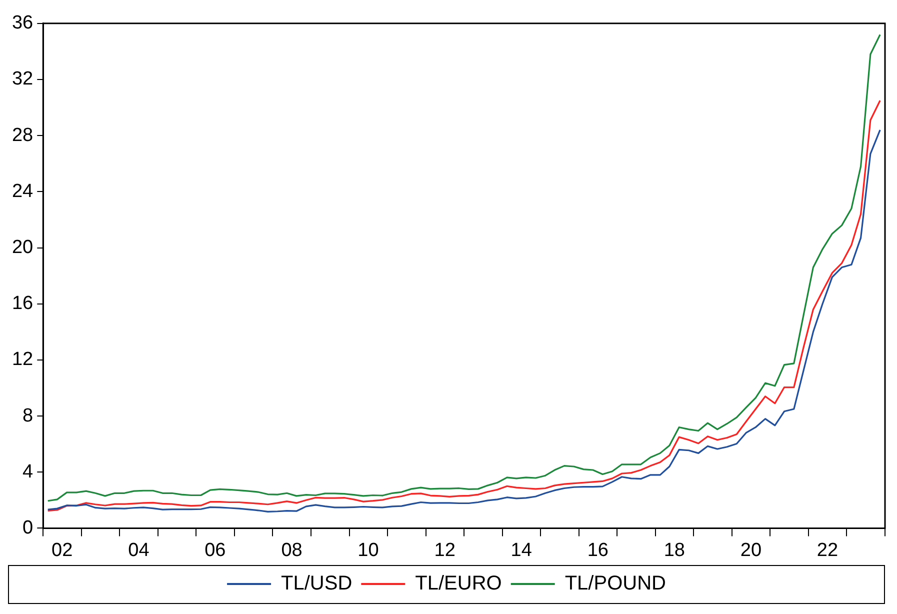  I want to click on y-tick-label: 28, so click(23, 135).